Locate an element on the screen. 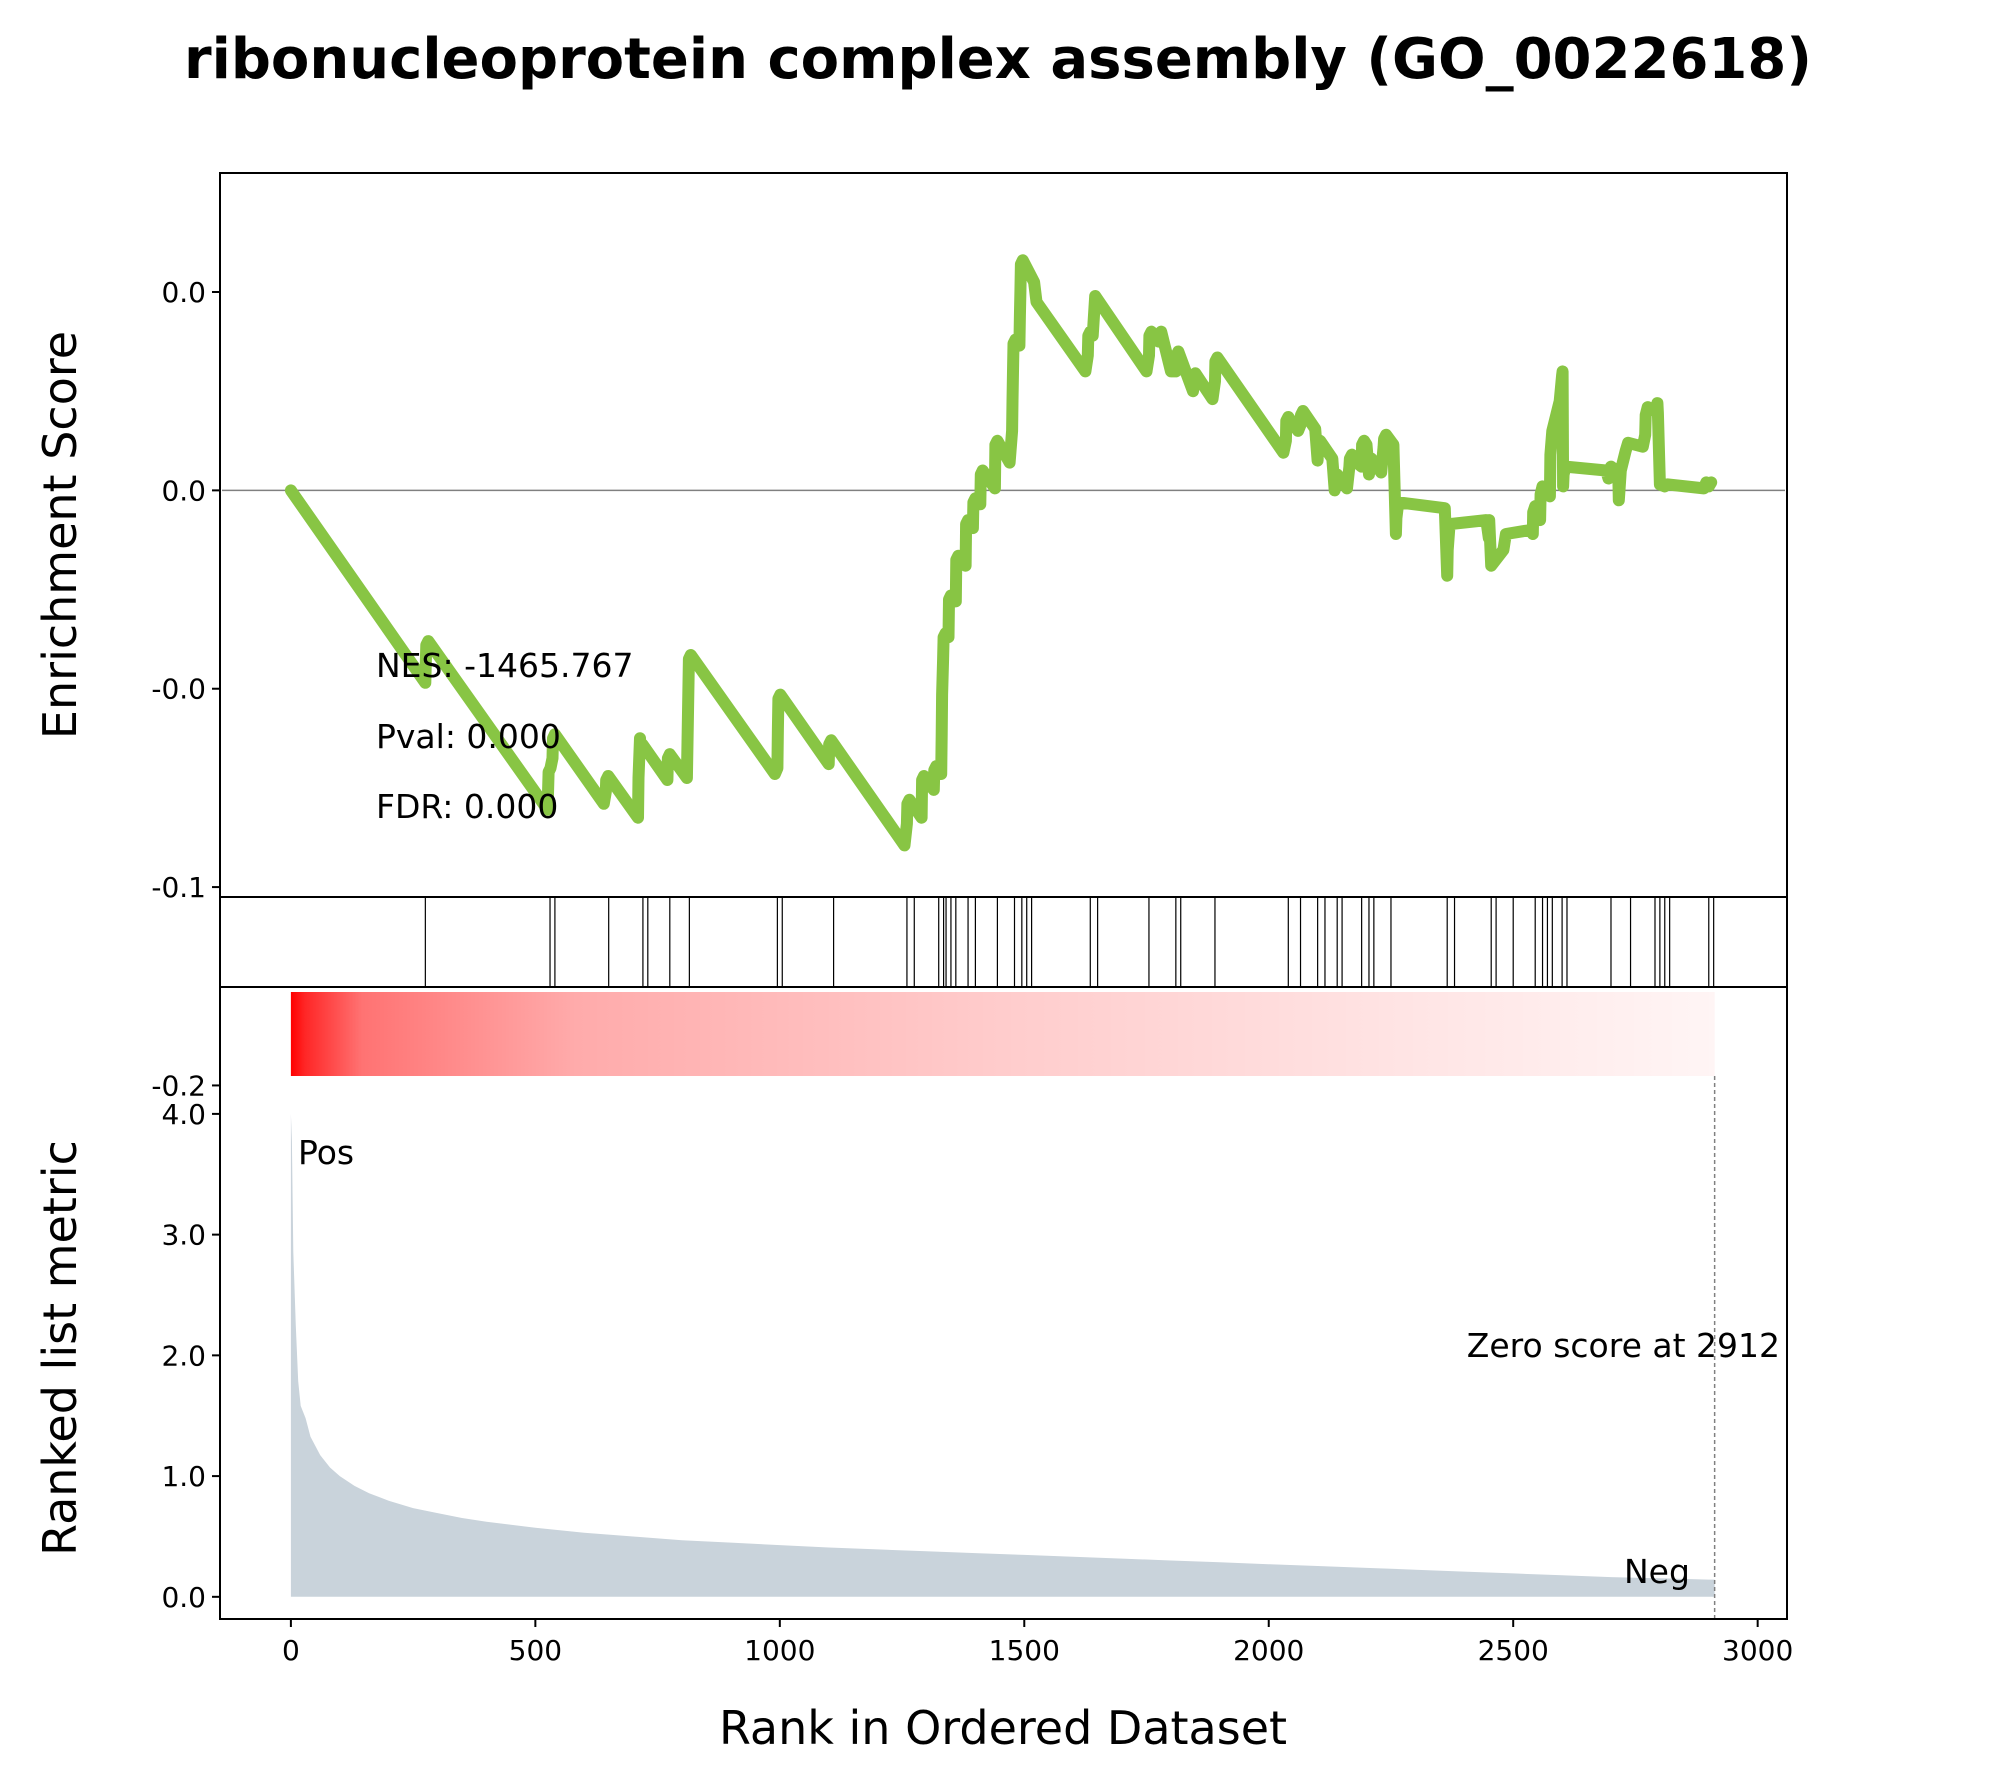 This screenshot has height=1788, width=1997. x-tick-label: 3000 is located at coordinates (1757, 1650).